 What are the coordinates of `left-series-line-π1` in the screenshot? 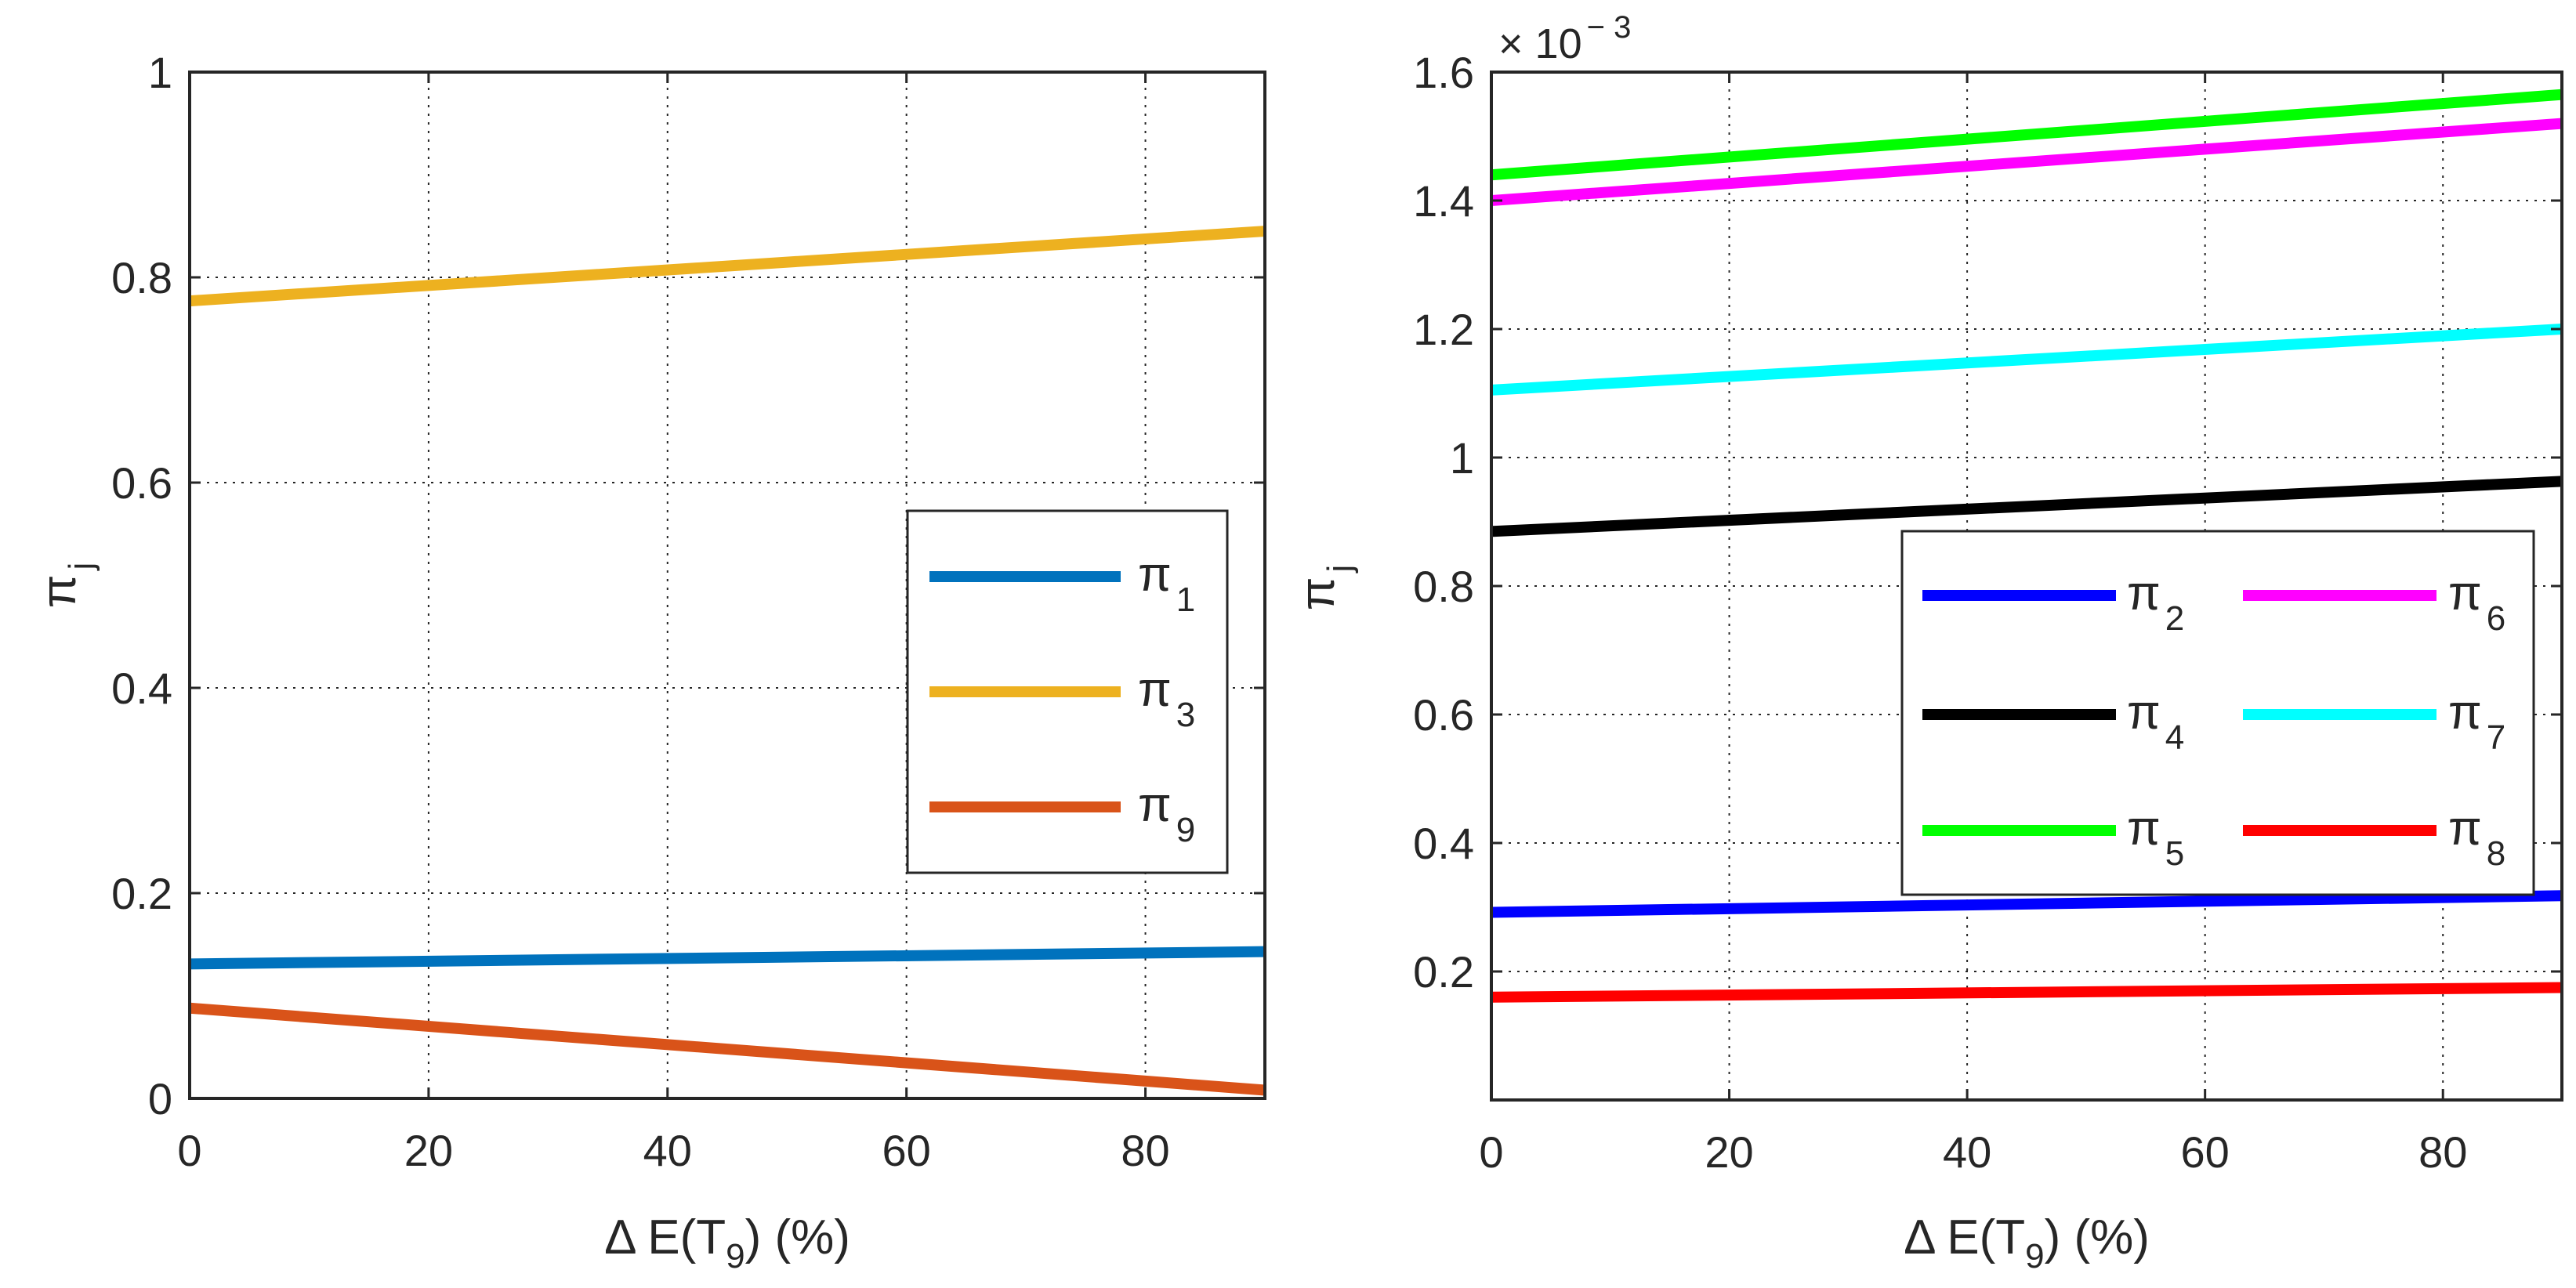 It's located at (727, 958).